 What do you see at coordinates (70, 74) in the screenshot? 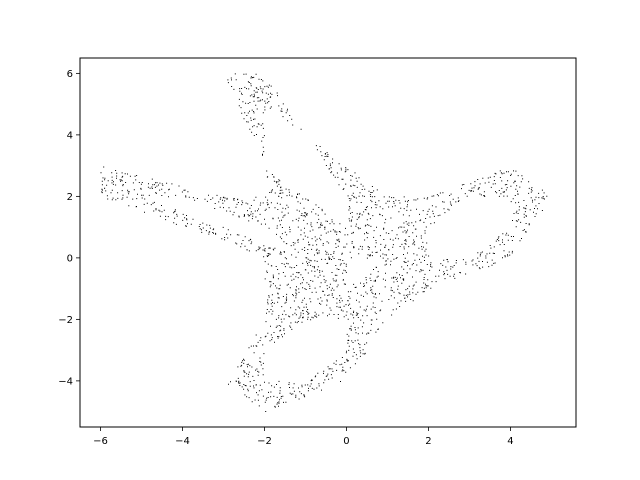
I see `y-tick-label: 6` at bounding box center [70, 74].